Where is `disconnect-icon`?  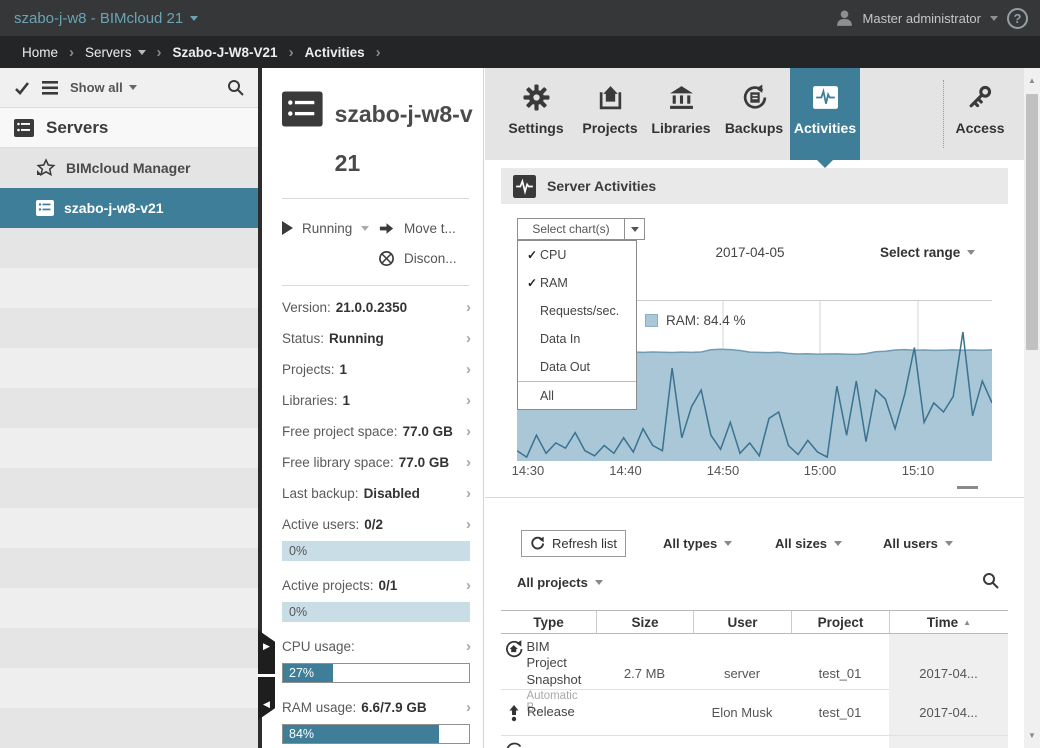 disconnect-icon is located at coordinates (386, 258).